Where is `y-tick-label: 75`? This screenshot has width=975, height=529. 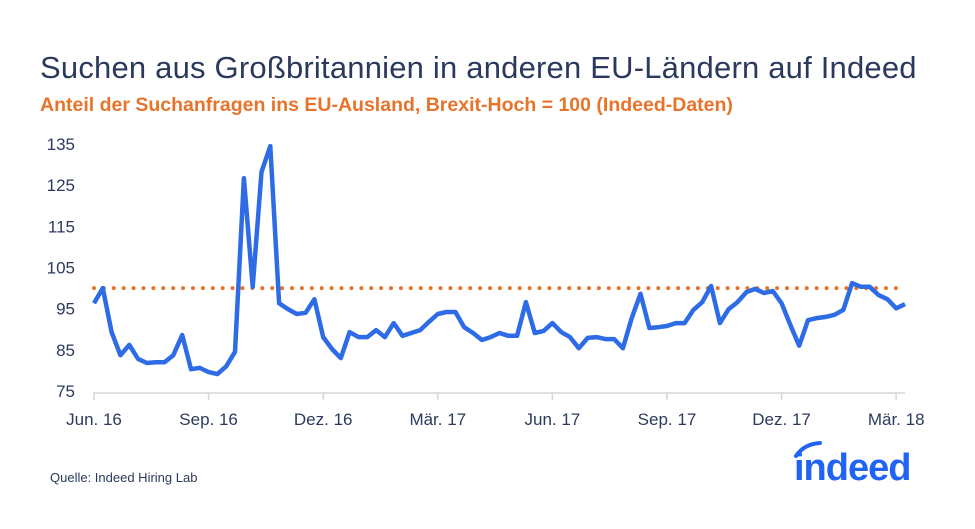
y-tick-label: 75 is located at coordinates (65, 391).